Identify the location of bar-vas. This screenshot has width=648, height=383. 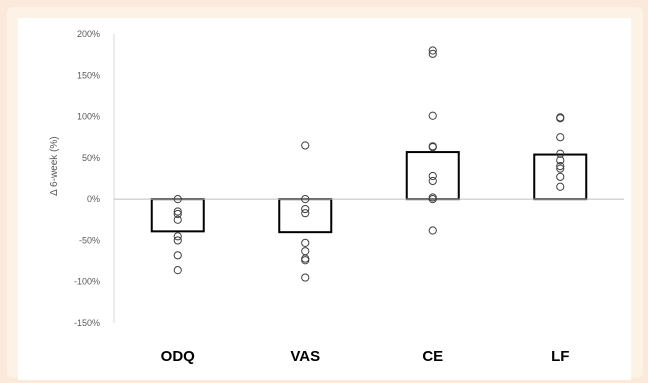
(305, 216).